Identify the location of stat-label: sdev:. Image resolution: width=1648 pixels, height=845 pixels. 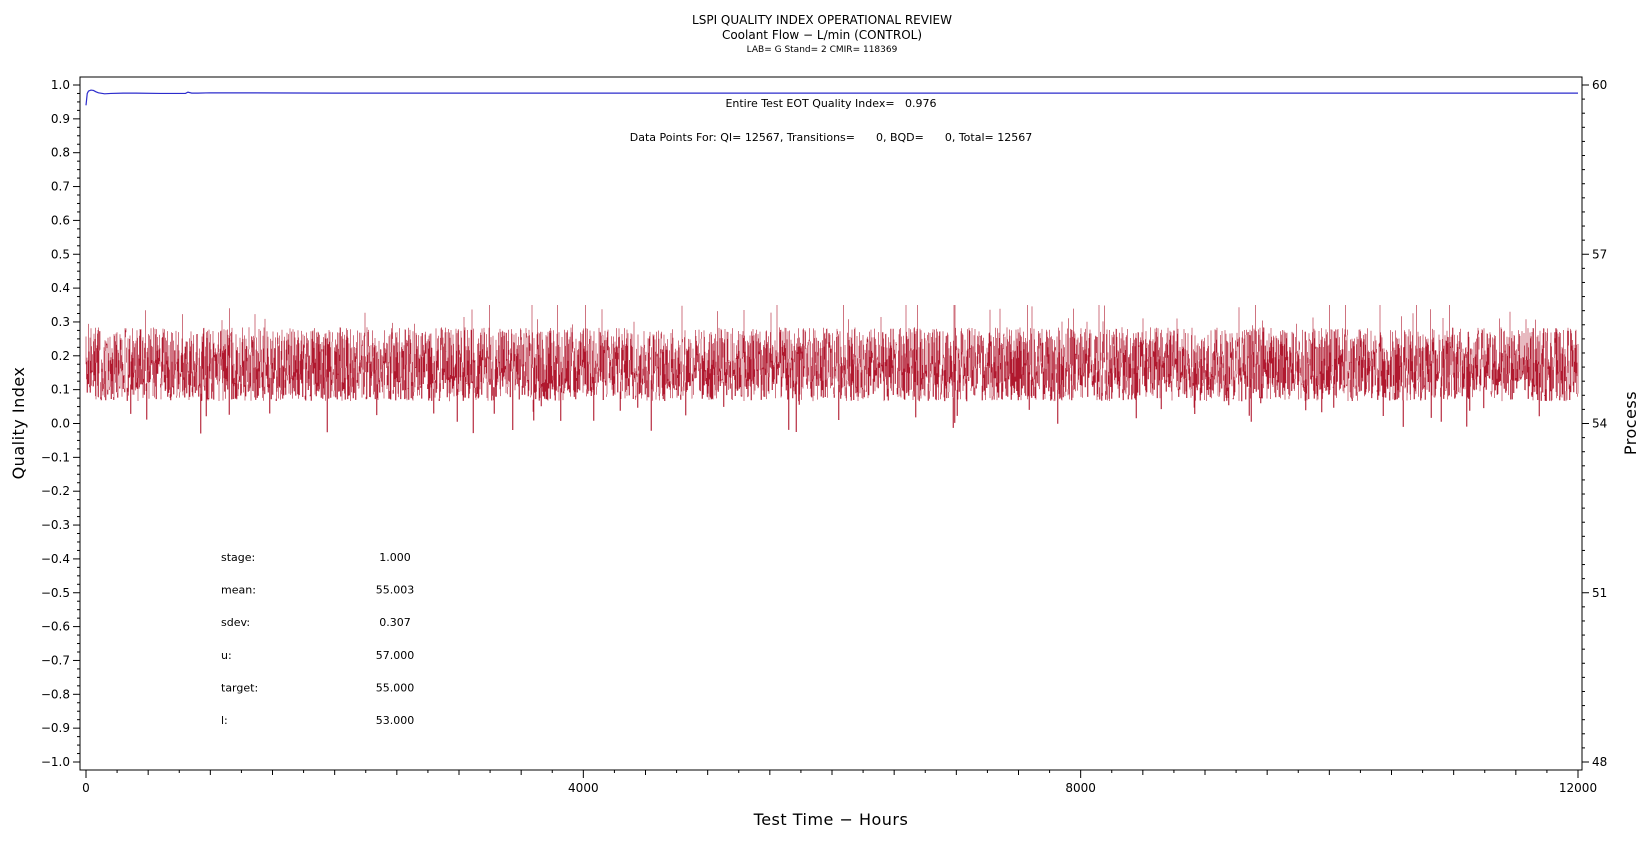
(235, 622).